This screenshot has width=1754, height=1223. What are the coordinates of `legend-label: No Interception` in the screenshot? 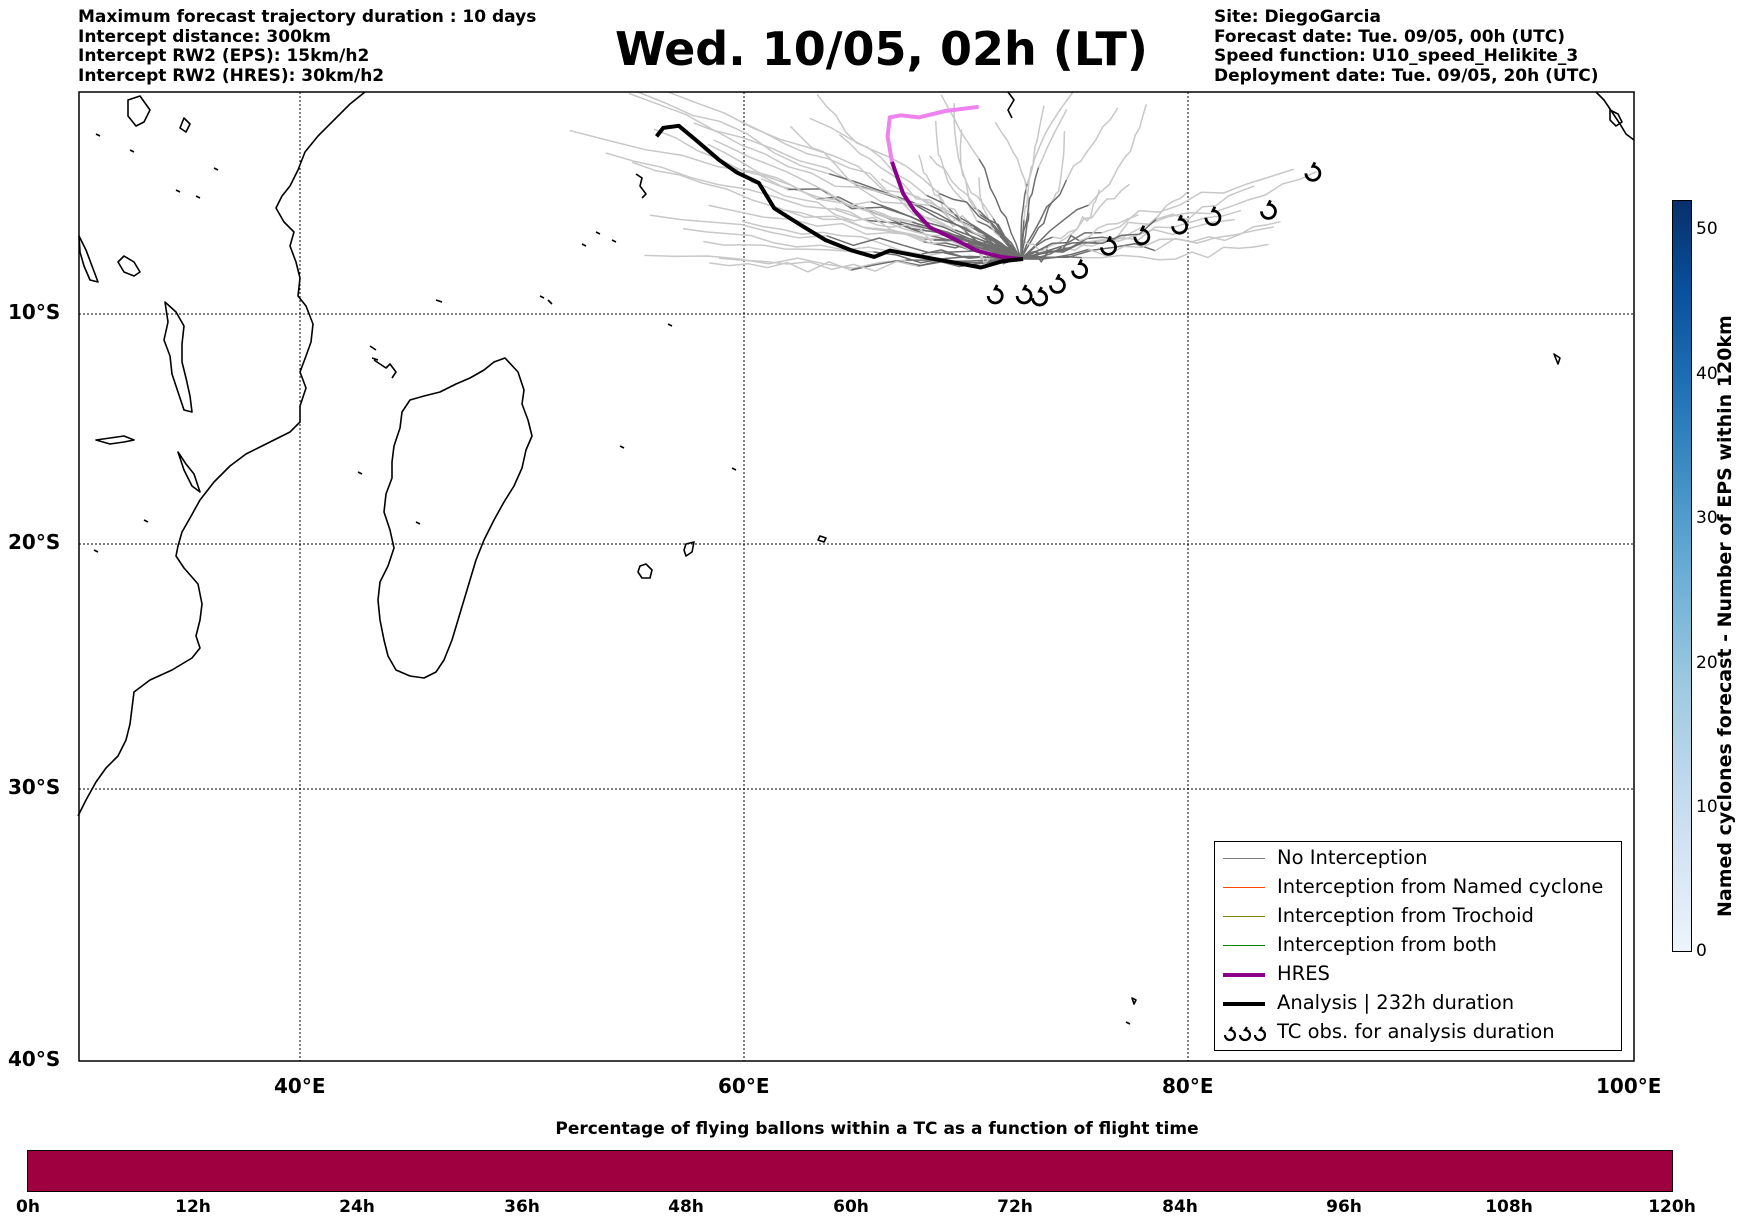 It's located at (1352, 857).